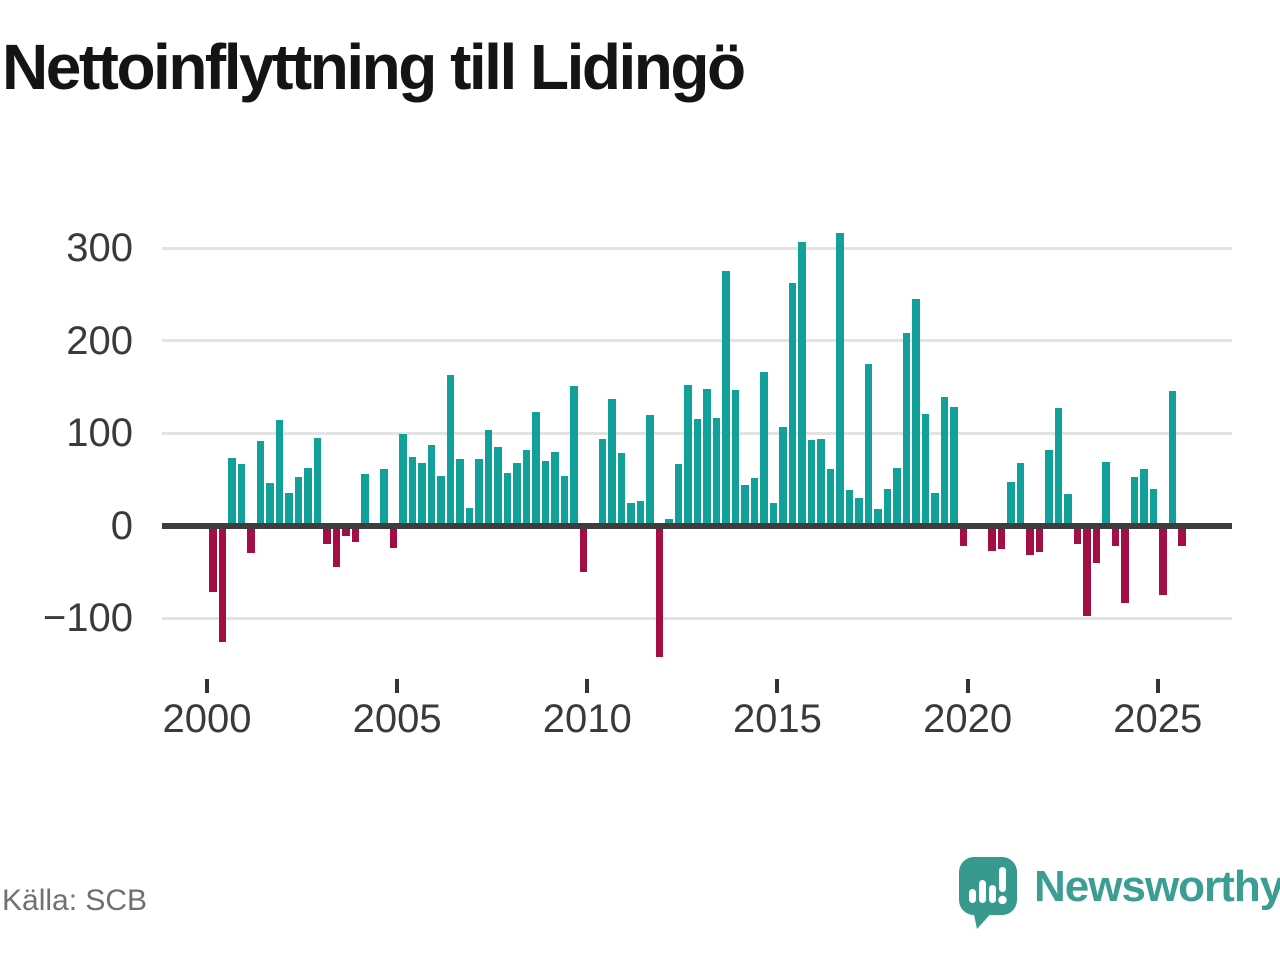 This screenshot has height=960, width=1280. Describe the element at coordinates (507, 499) in the screenshot. I see `bar-2007Q4` at that location.